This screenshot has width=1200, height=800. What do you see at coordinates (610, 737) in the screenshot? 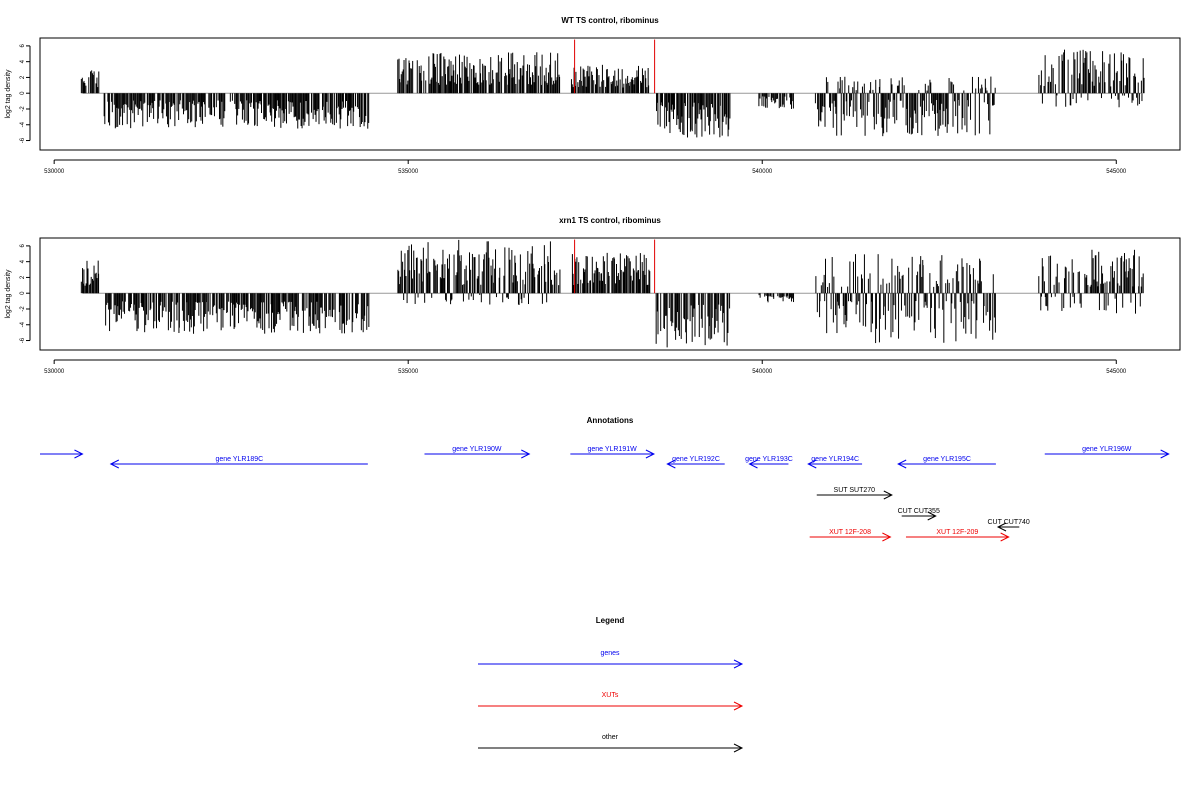
I see `legend-label: other` at bounding box center [610, 737].